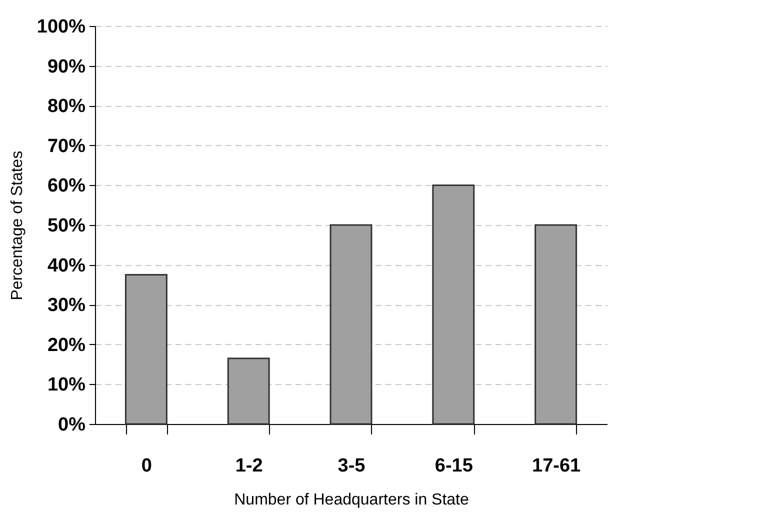 This screenshot has width=768, height=522. I want to click on y-tick-label: 60%, so click(66, 186).